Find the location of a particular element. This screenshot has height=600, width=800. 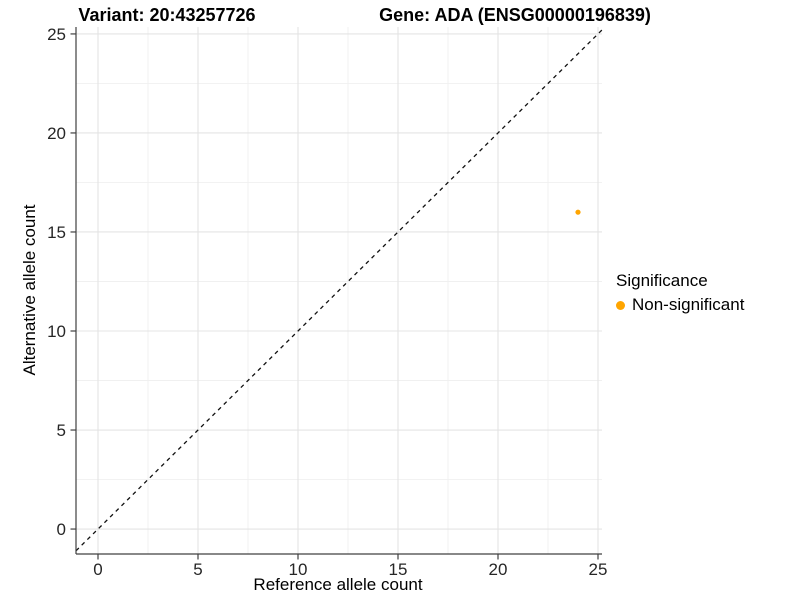

legend-item-non-significant: Non-significant is located at coordinates (680, 305).